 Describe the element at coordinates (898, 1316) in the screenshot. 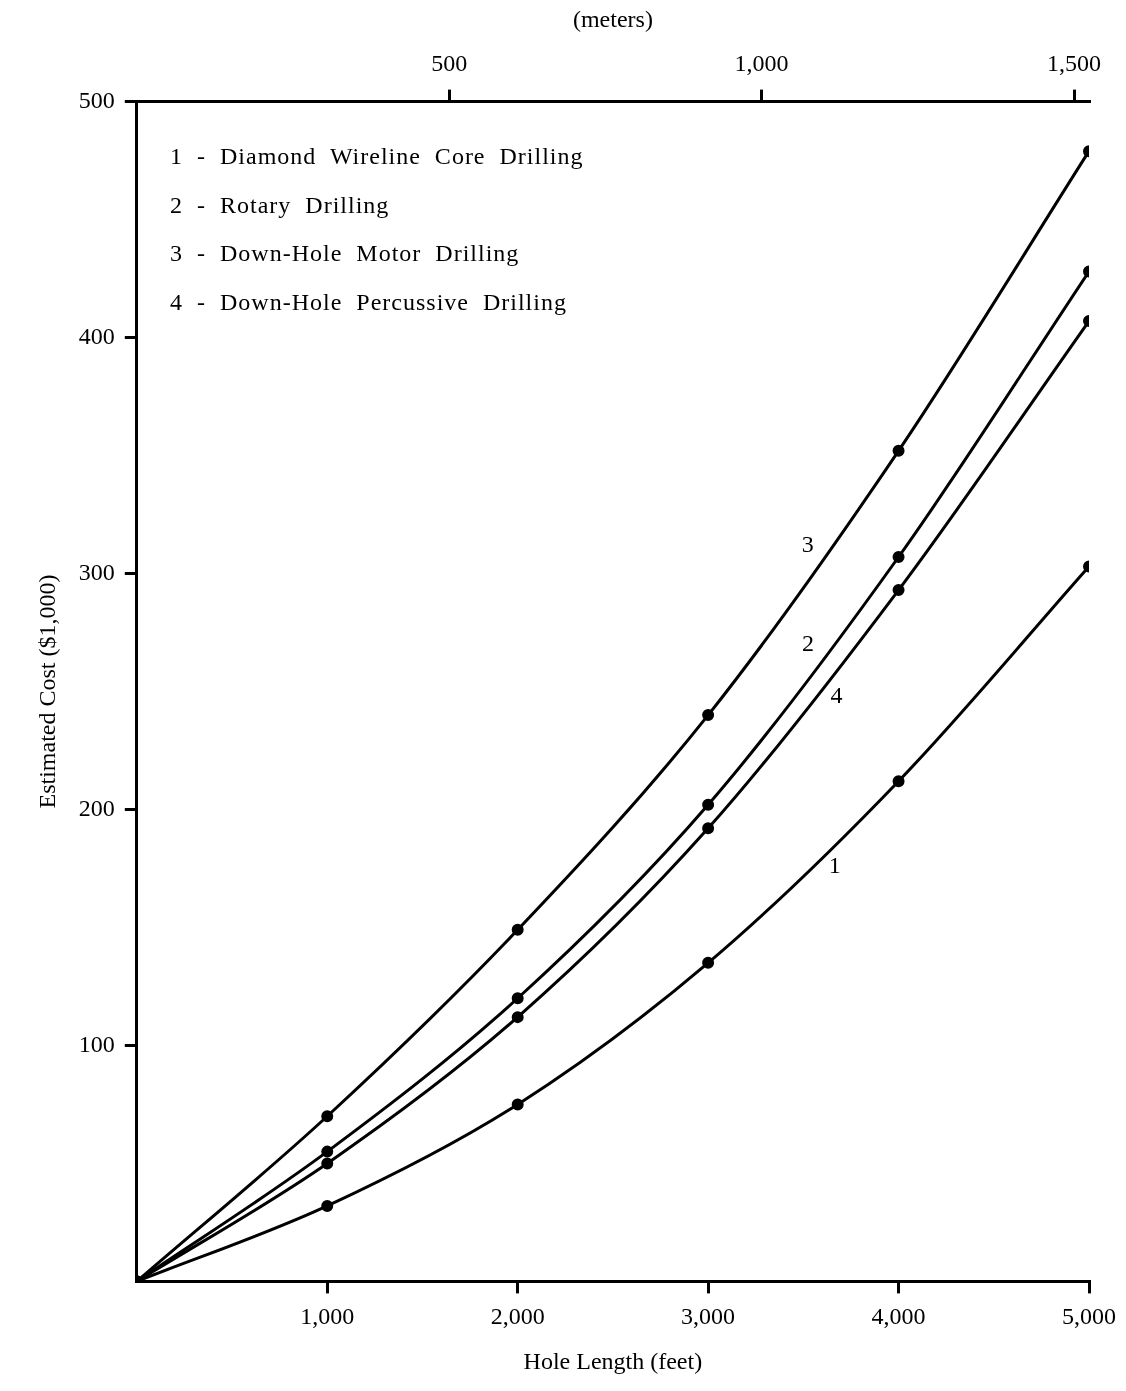

I see `x-tick-label: 4,000` at that location.